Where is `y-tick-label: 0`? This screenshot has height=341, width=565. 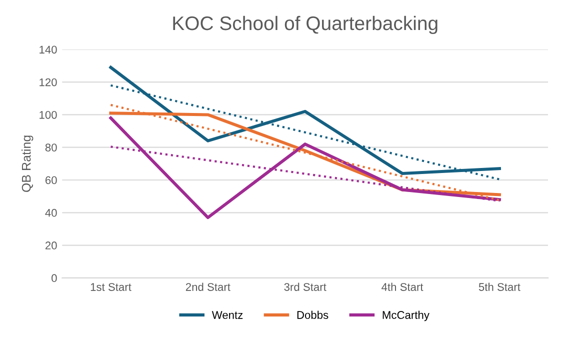 y-tick-label: 0 is located at coordinates (54, 278).